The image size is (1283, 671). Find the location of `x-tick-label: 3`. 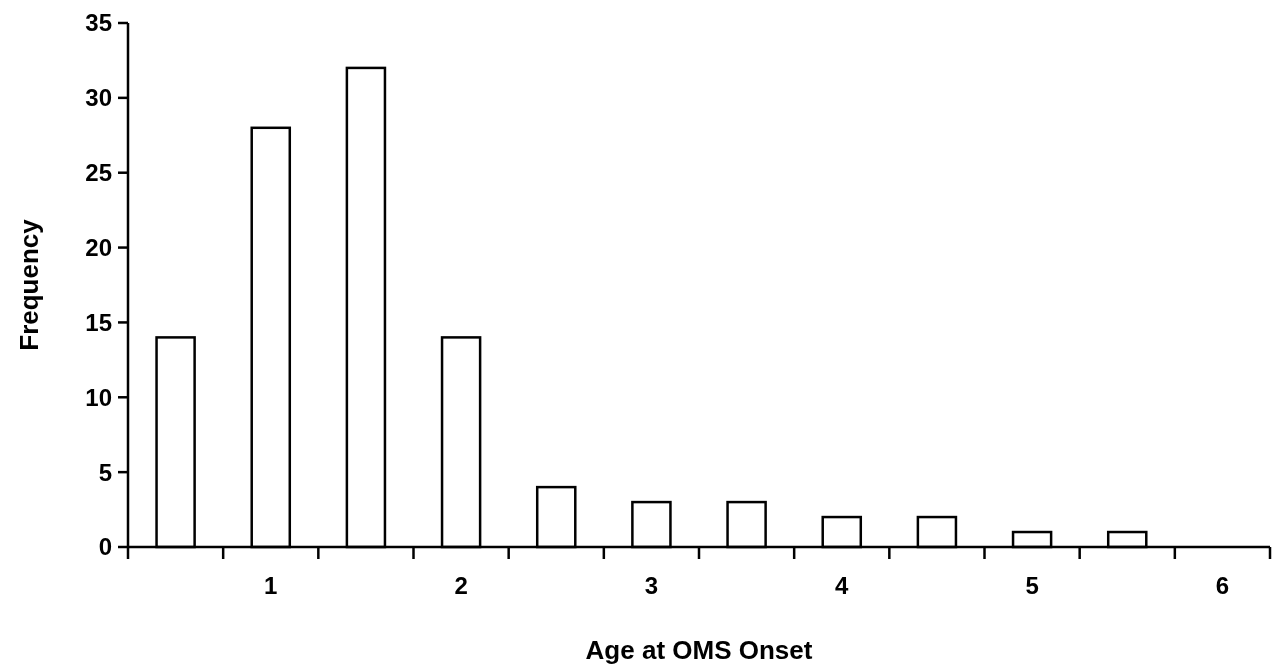

x-tick-label: 3 is located at coordinates (651, 585).